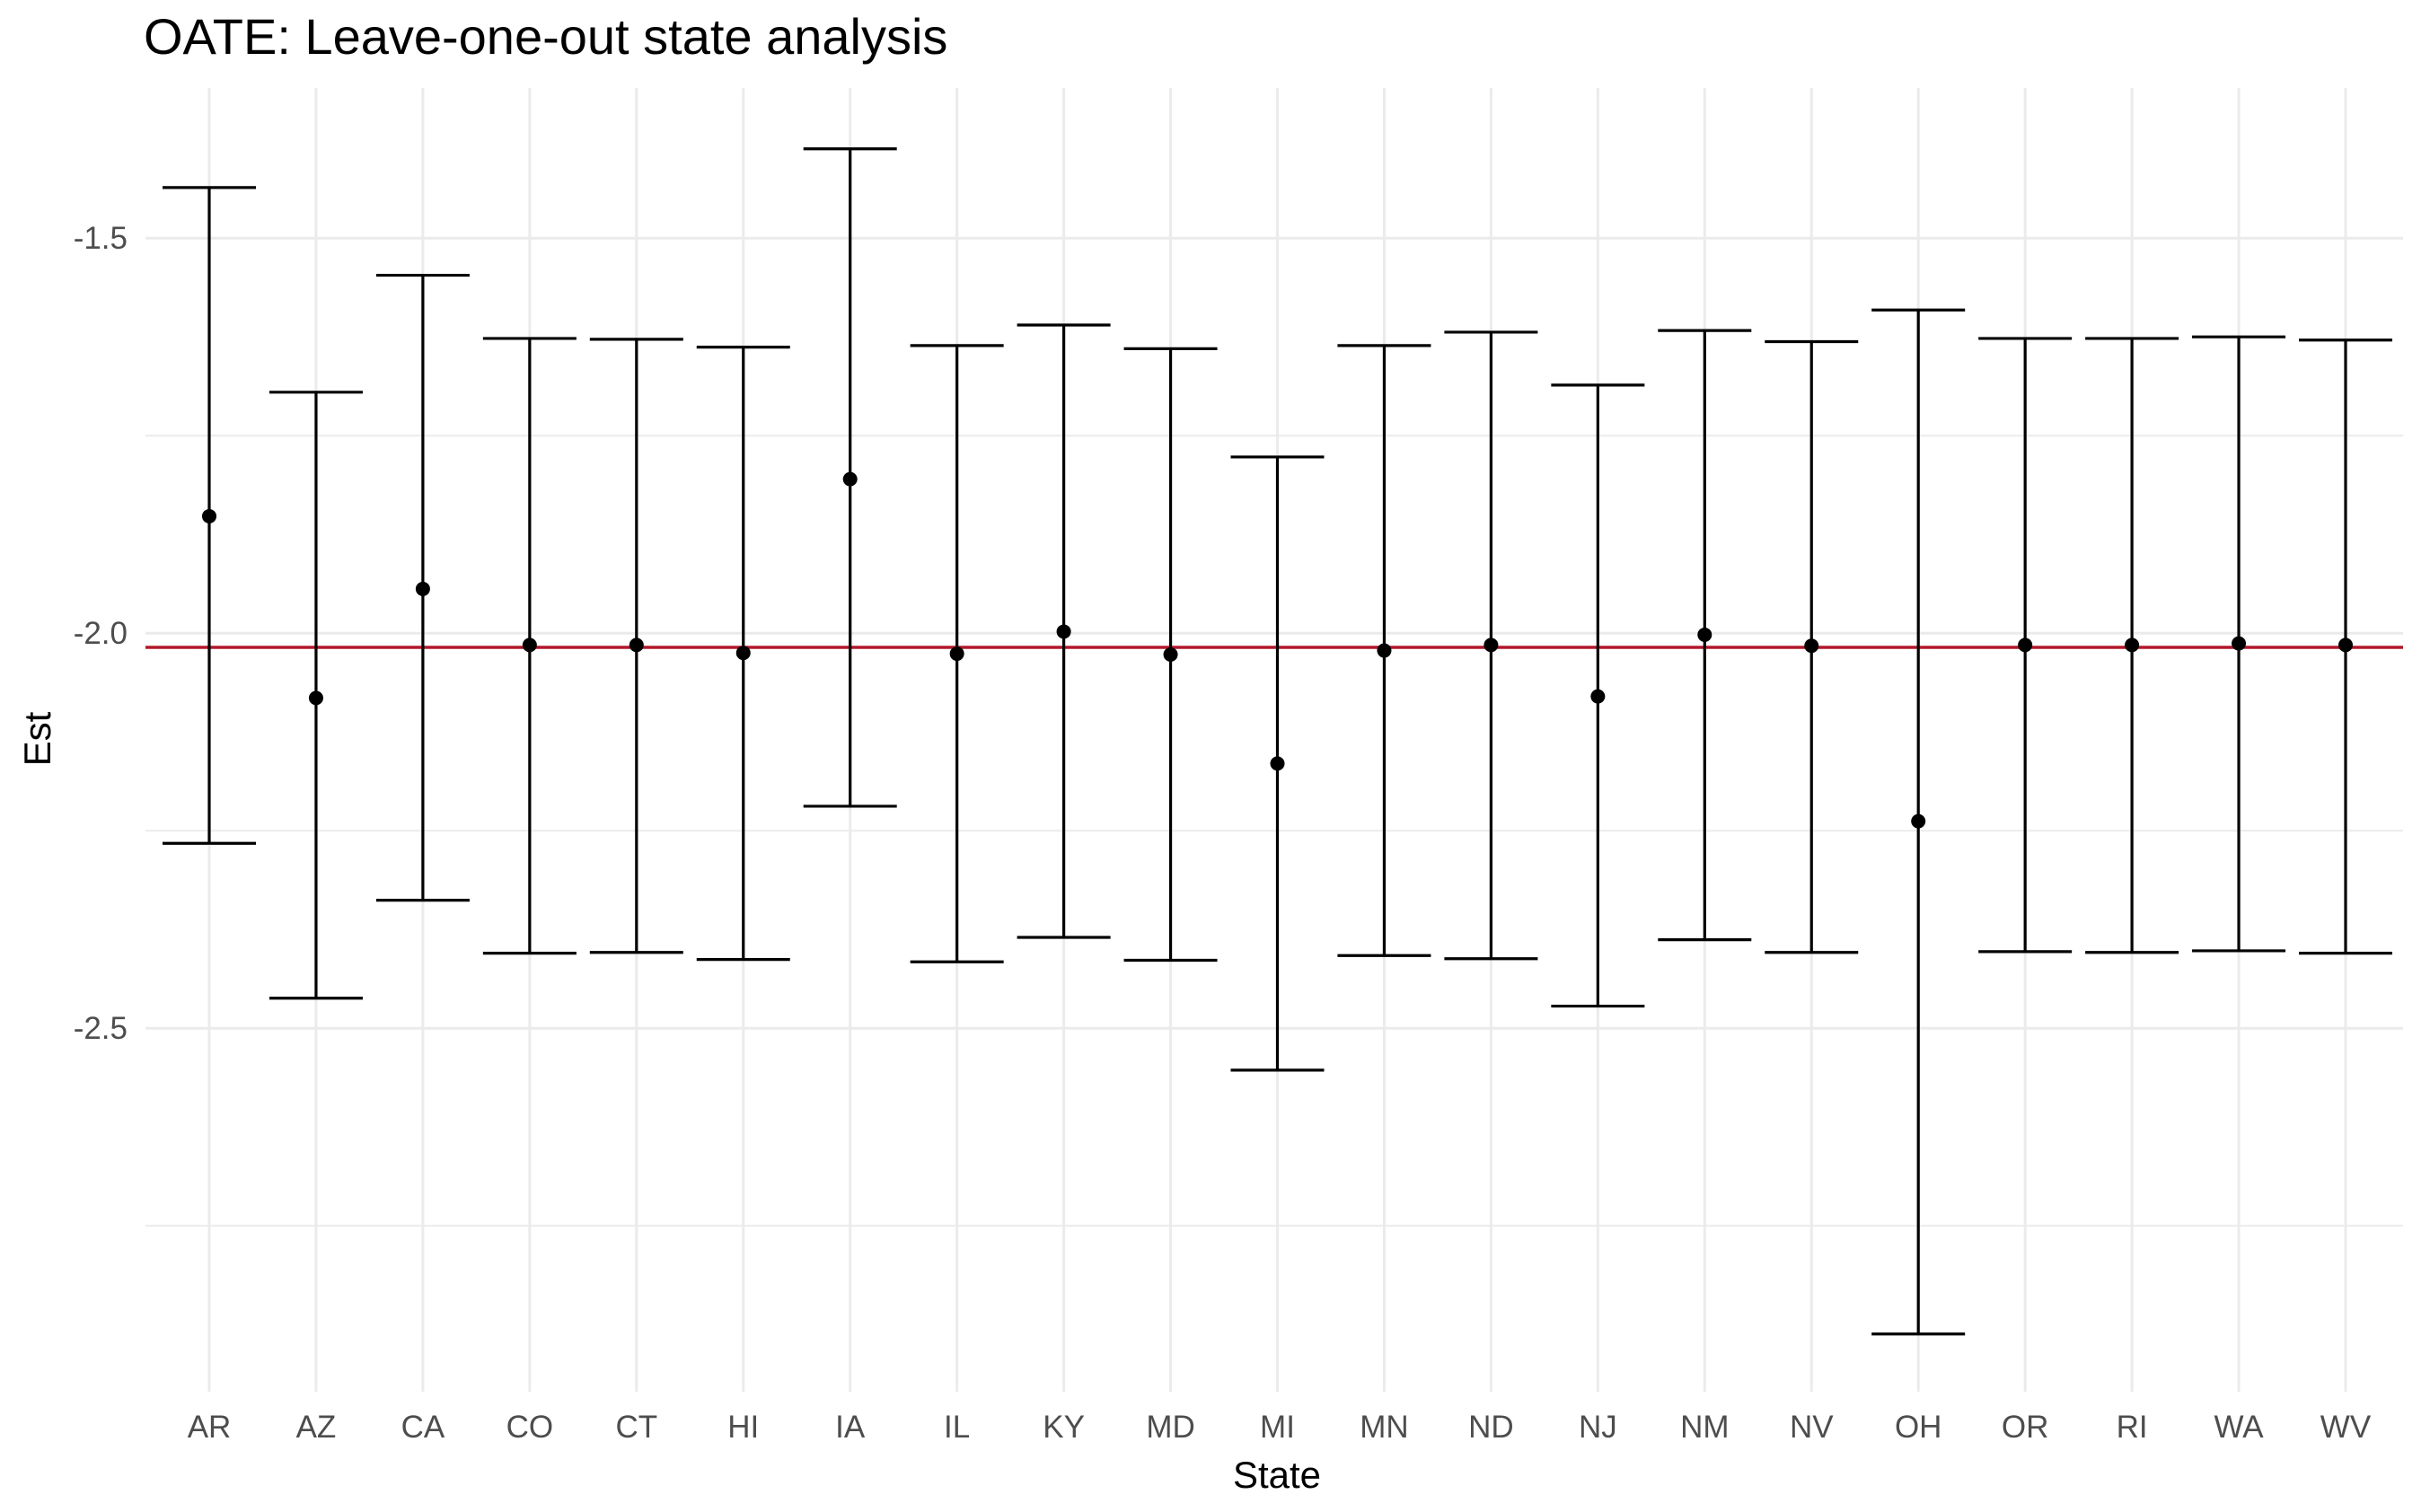  Describe the element at coordinates (2345, 645) in the screenshot. I see `point-wv` at that location.